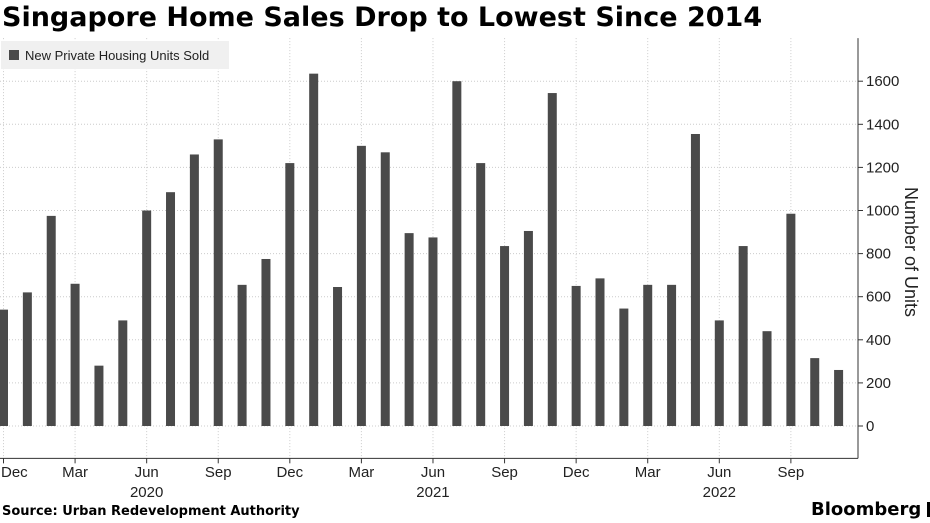 This screenshot has width=930, height=523. Describe the element at coordinates (878, 340) in the screenshot. I see `y-tick-label: 400` at that location.